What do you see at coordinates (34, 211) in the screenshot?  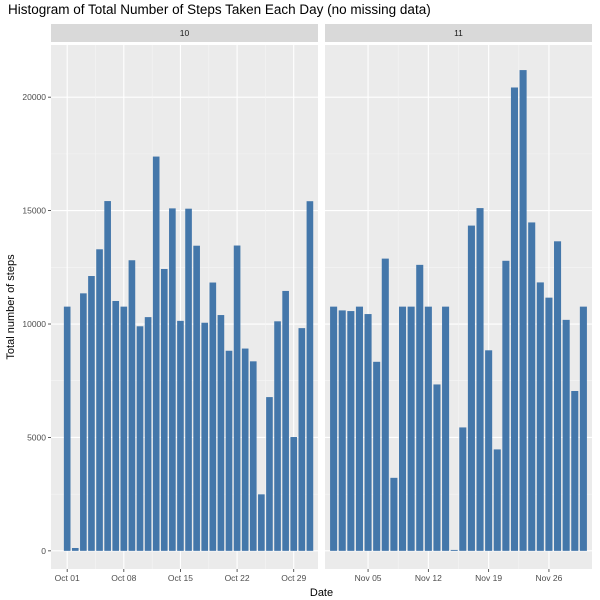 I see `y-tick-label: 15000` at bounding box center [34, 211].